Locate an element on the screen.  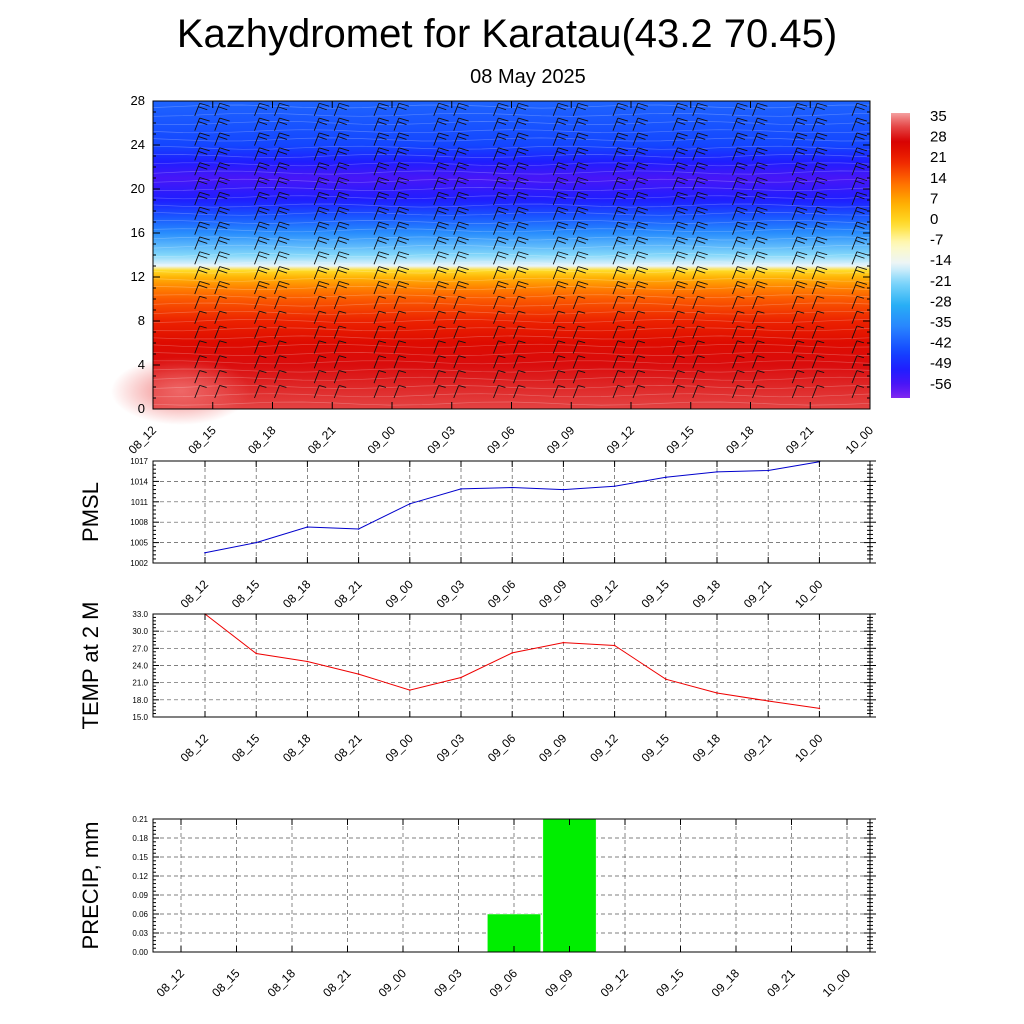
heatmap-y-tick-label: 16 is located at coordinates (138, 232).